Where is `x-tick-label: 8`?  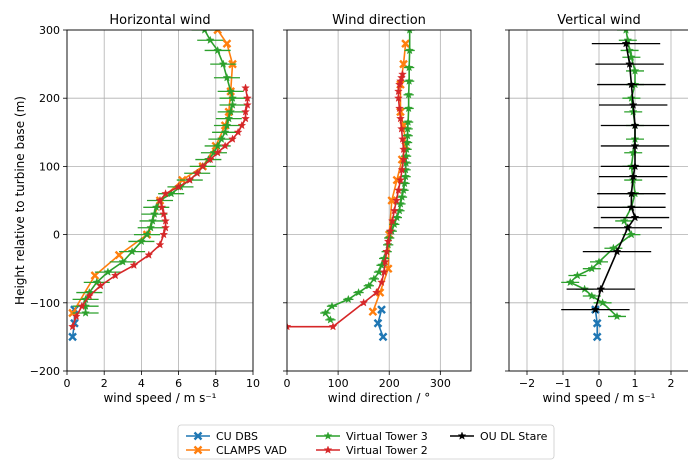 x-tick-label: 8 is located at coordinates (215, 383).